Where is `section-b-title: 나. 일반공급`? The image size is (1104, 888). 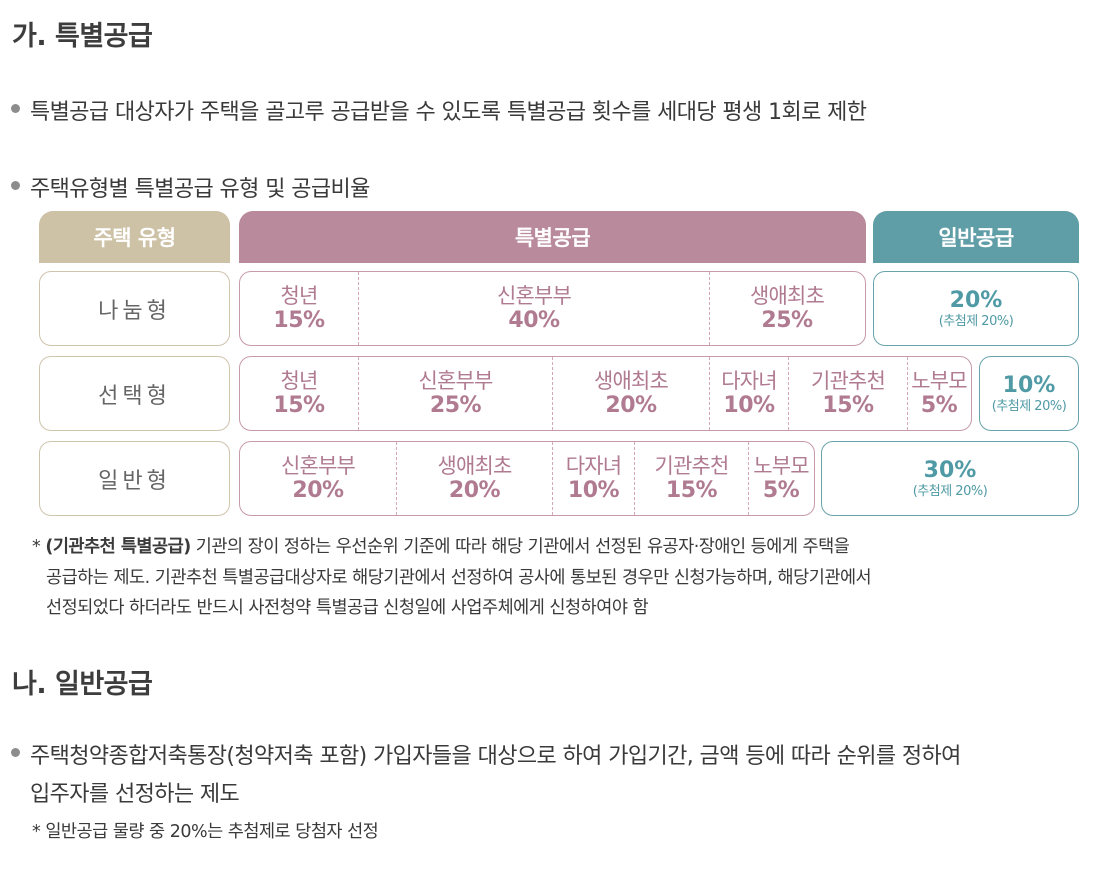 section-b-title: 나. 일반공급 is located at coordinates (82, 684).